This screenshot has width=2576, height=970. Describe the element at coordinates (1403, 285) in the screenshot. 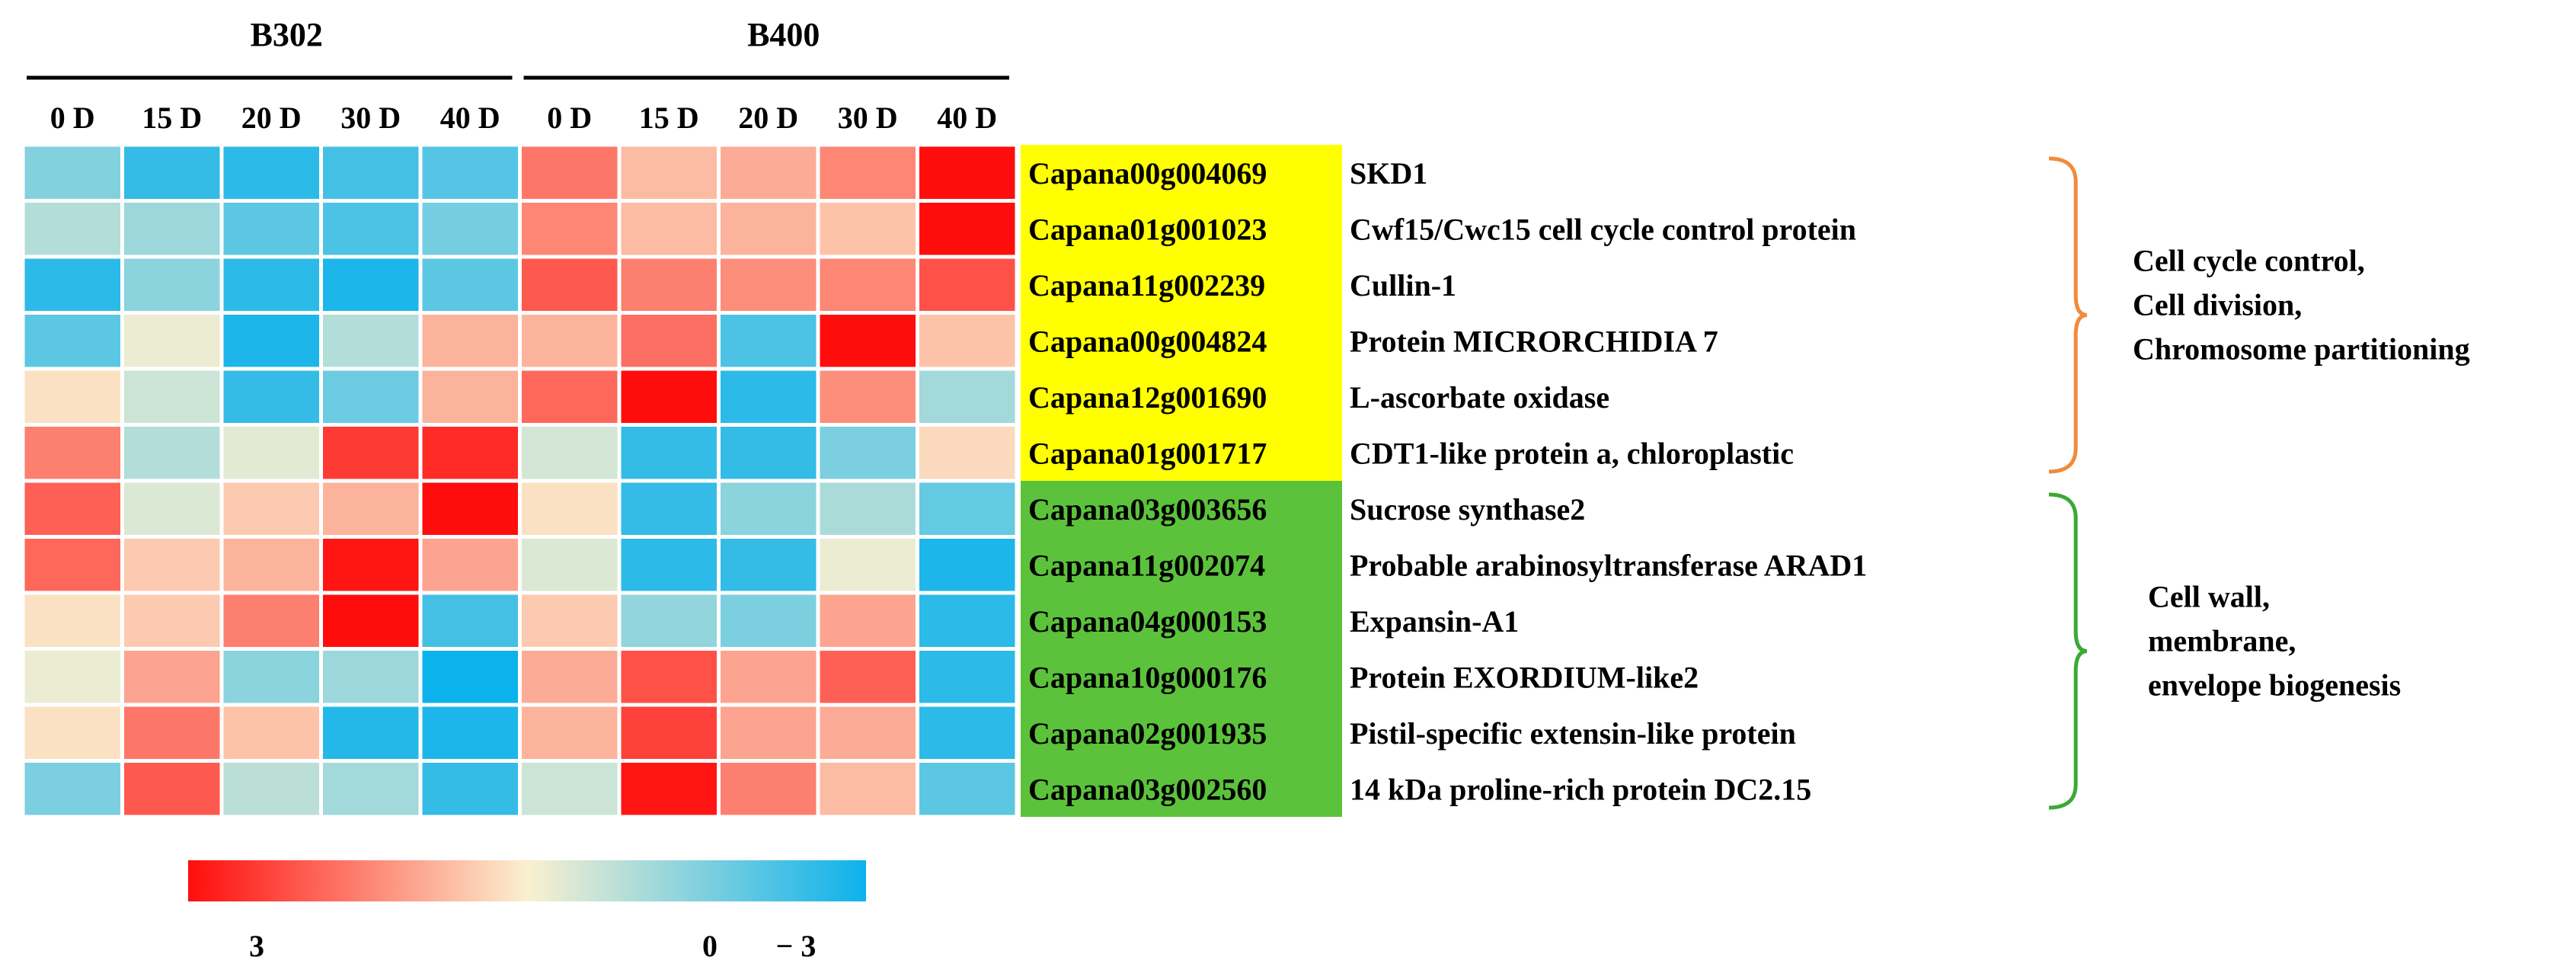

I see `gene-annotation: Cullin-1` at that location.